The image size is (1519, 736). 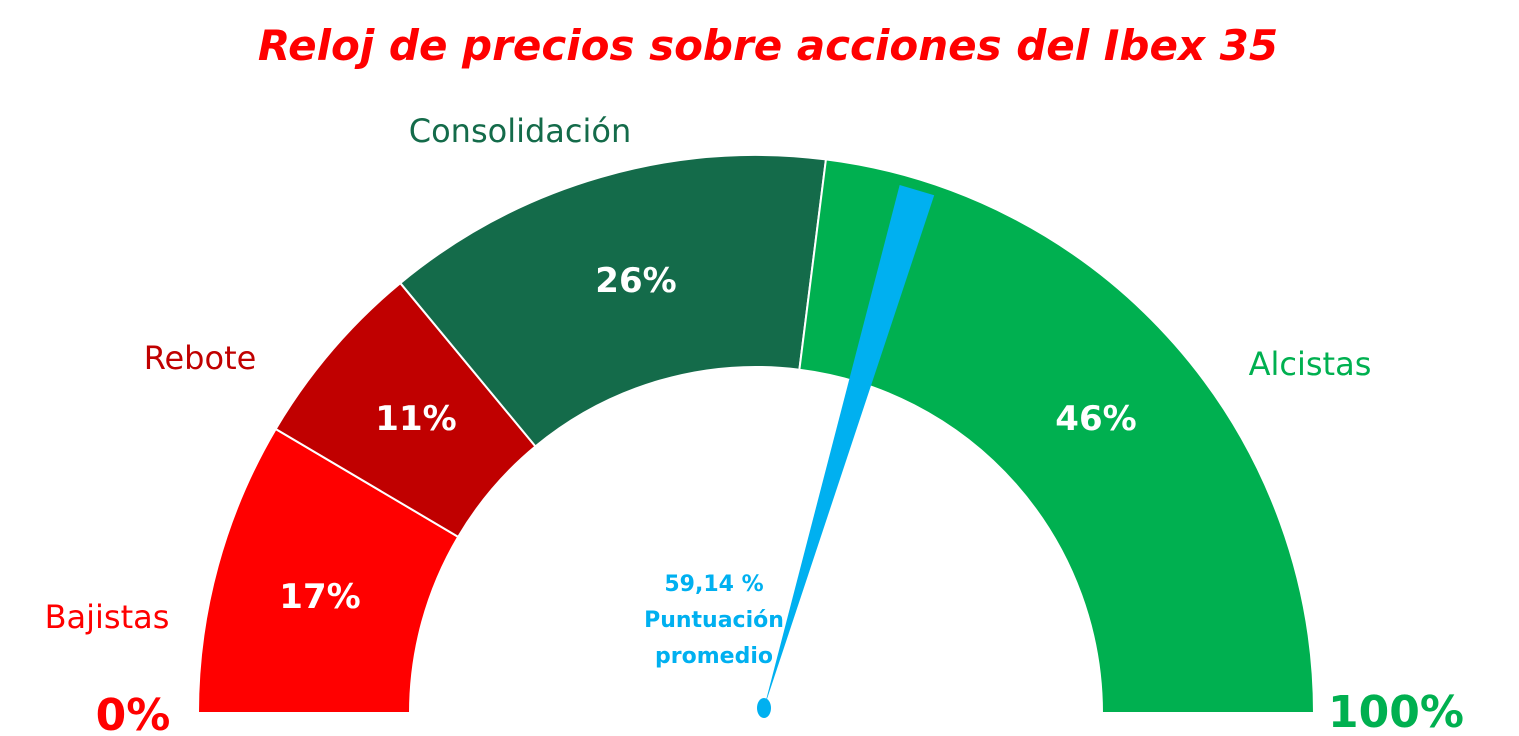 I want to click on min-label: 0%, so click(x=133, y=713).